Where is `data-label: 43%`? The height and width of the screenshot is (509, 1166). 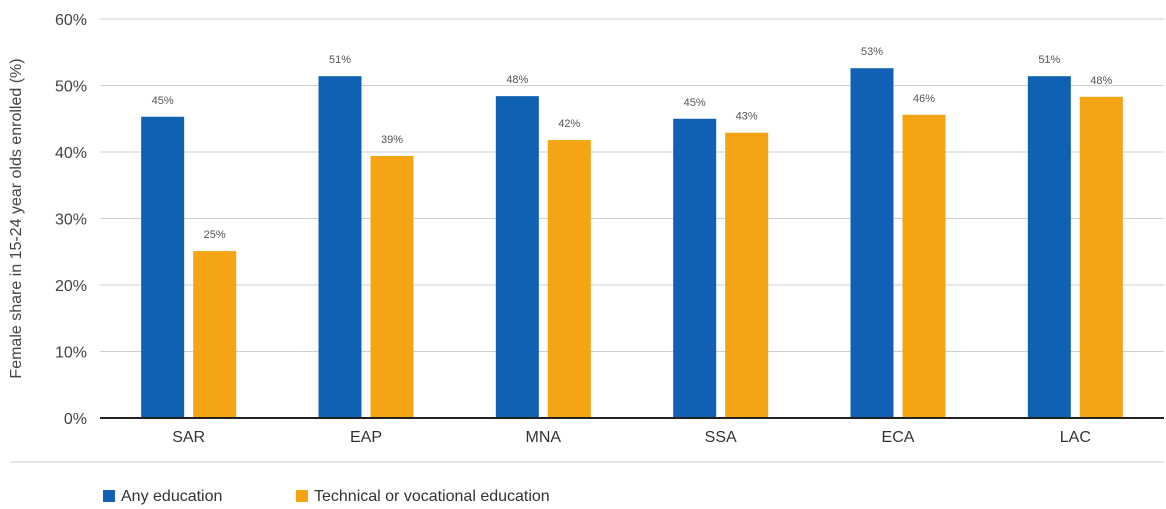
data-label: 43% is located at coordinates (747, 117).